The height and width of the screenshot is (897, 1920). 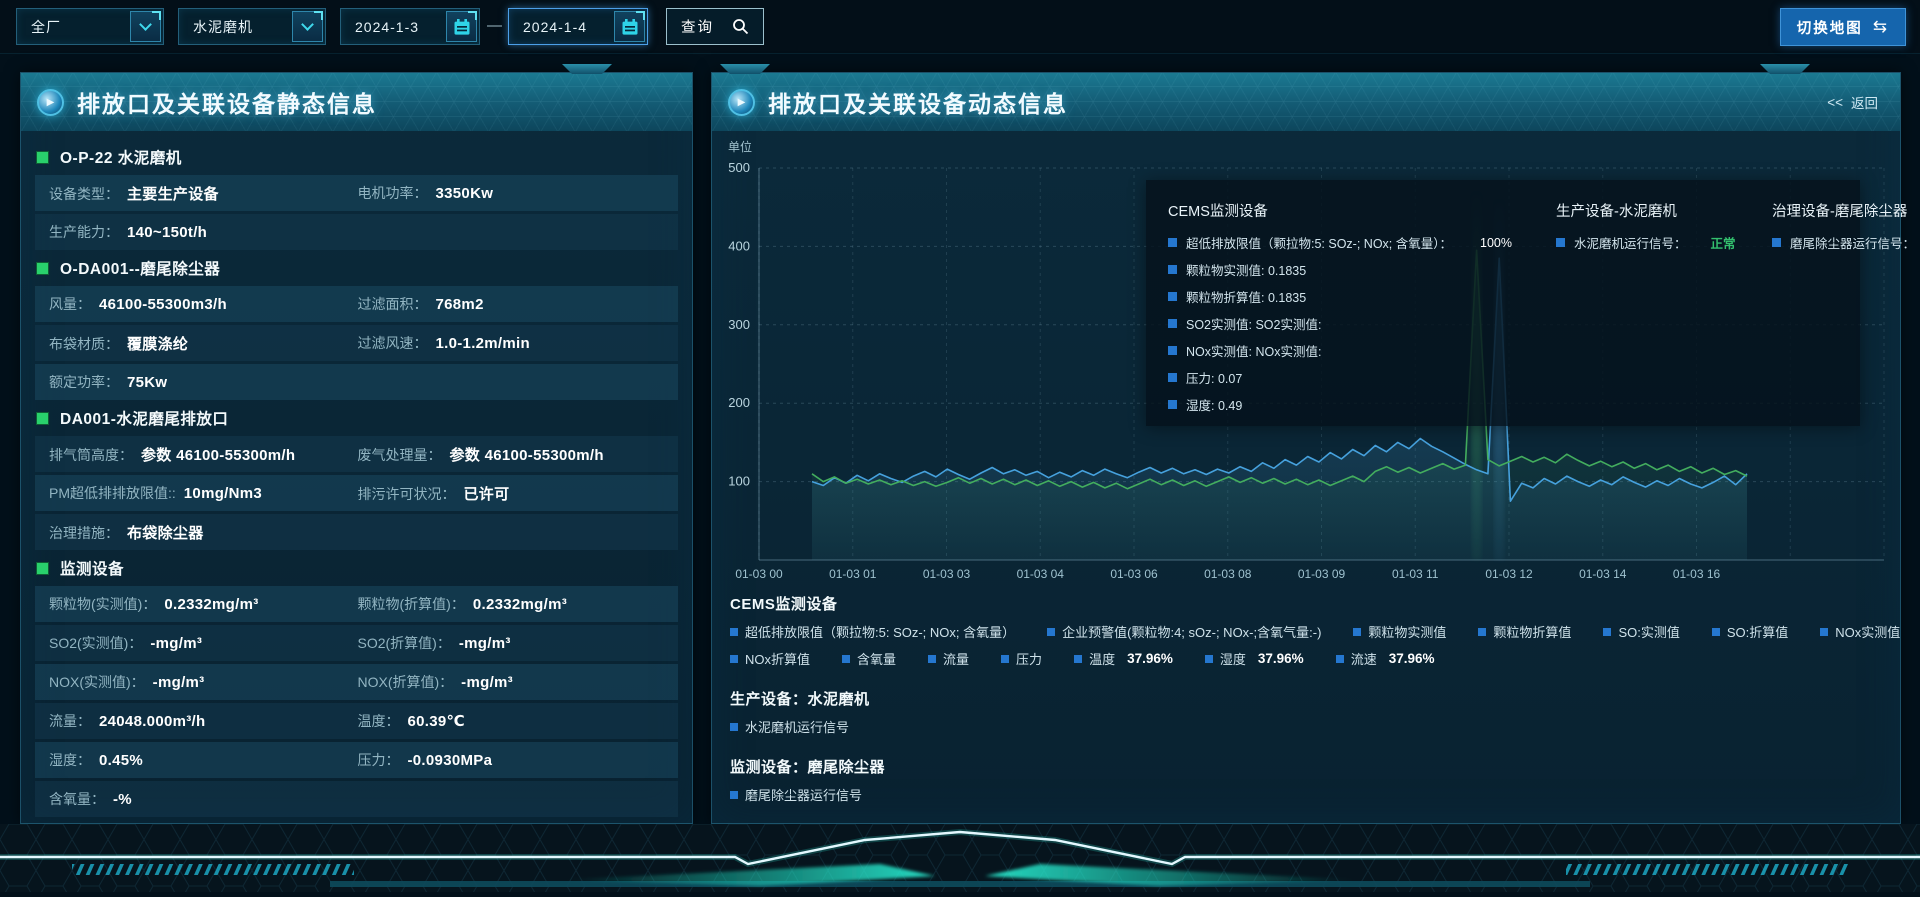 I want to click on info-row: 湿度： 0.45% 压力： -0.0930MPa, so click(x=356, y=760).